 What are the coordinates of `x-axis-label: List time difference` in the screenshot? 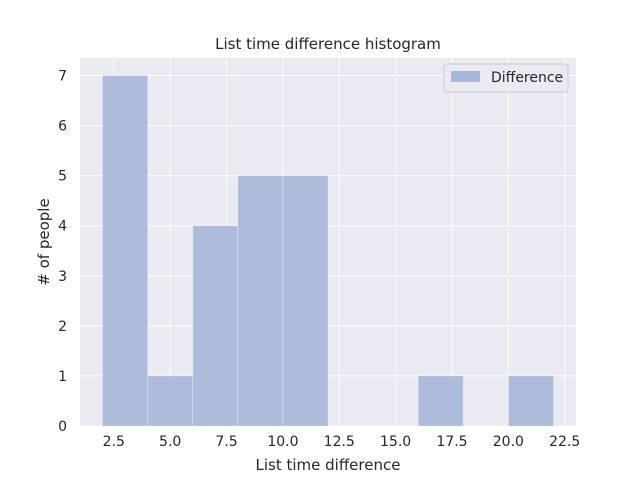 It's located at (328, 465).